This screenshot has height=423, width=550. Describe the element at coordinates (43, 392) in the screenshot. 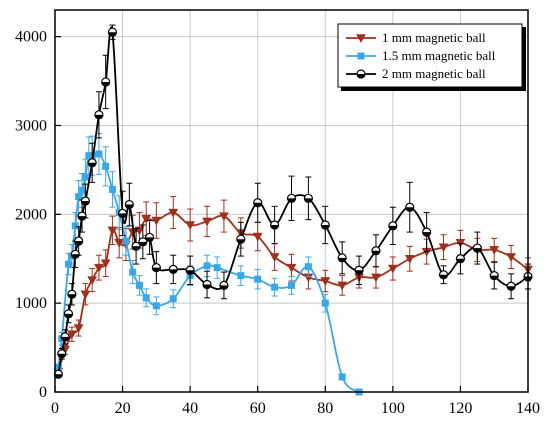

I see `y-tick-label: 0` at that location.